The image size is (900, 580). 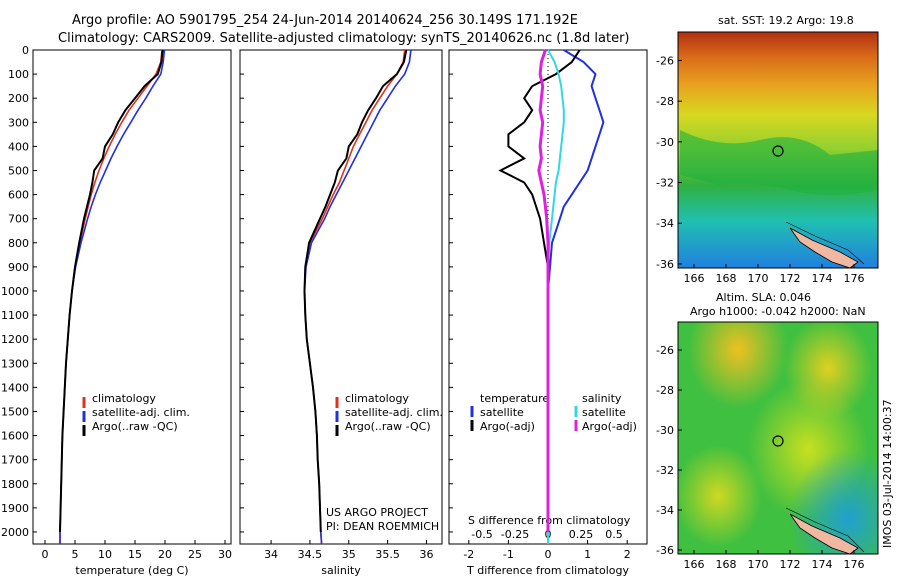 I want to click on depth-tick-label: 1500, so click(x=15, y=411).